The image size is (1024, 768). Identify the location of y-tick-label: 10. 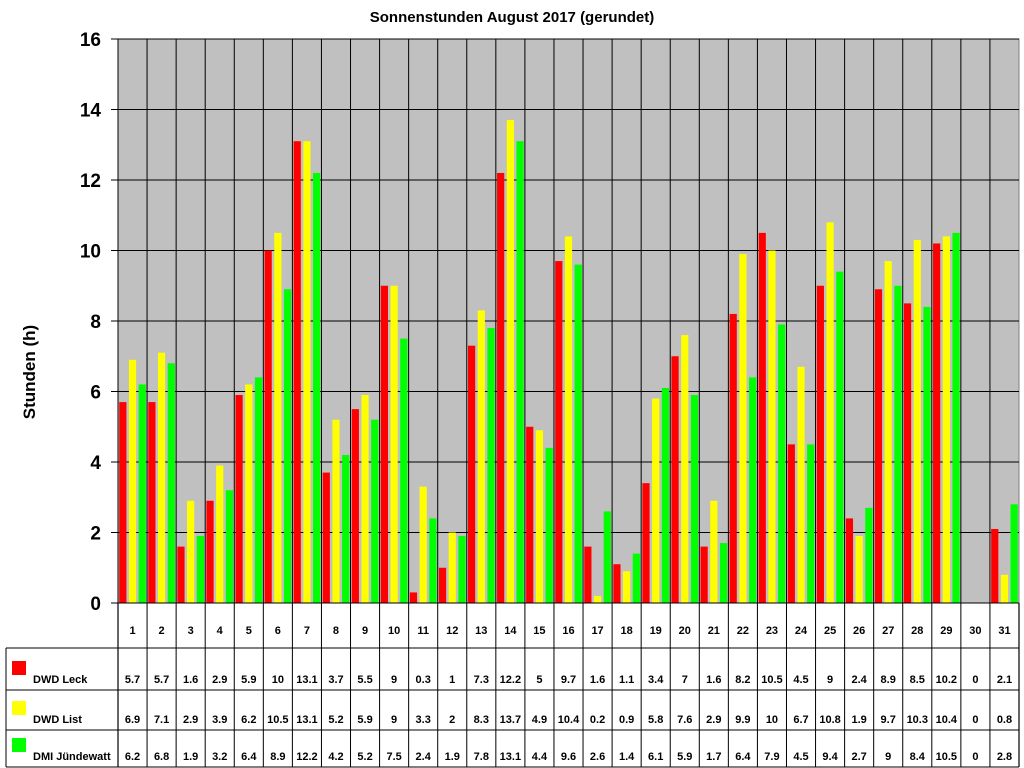
(90, 252).